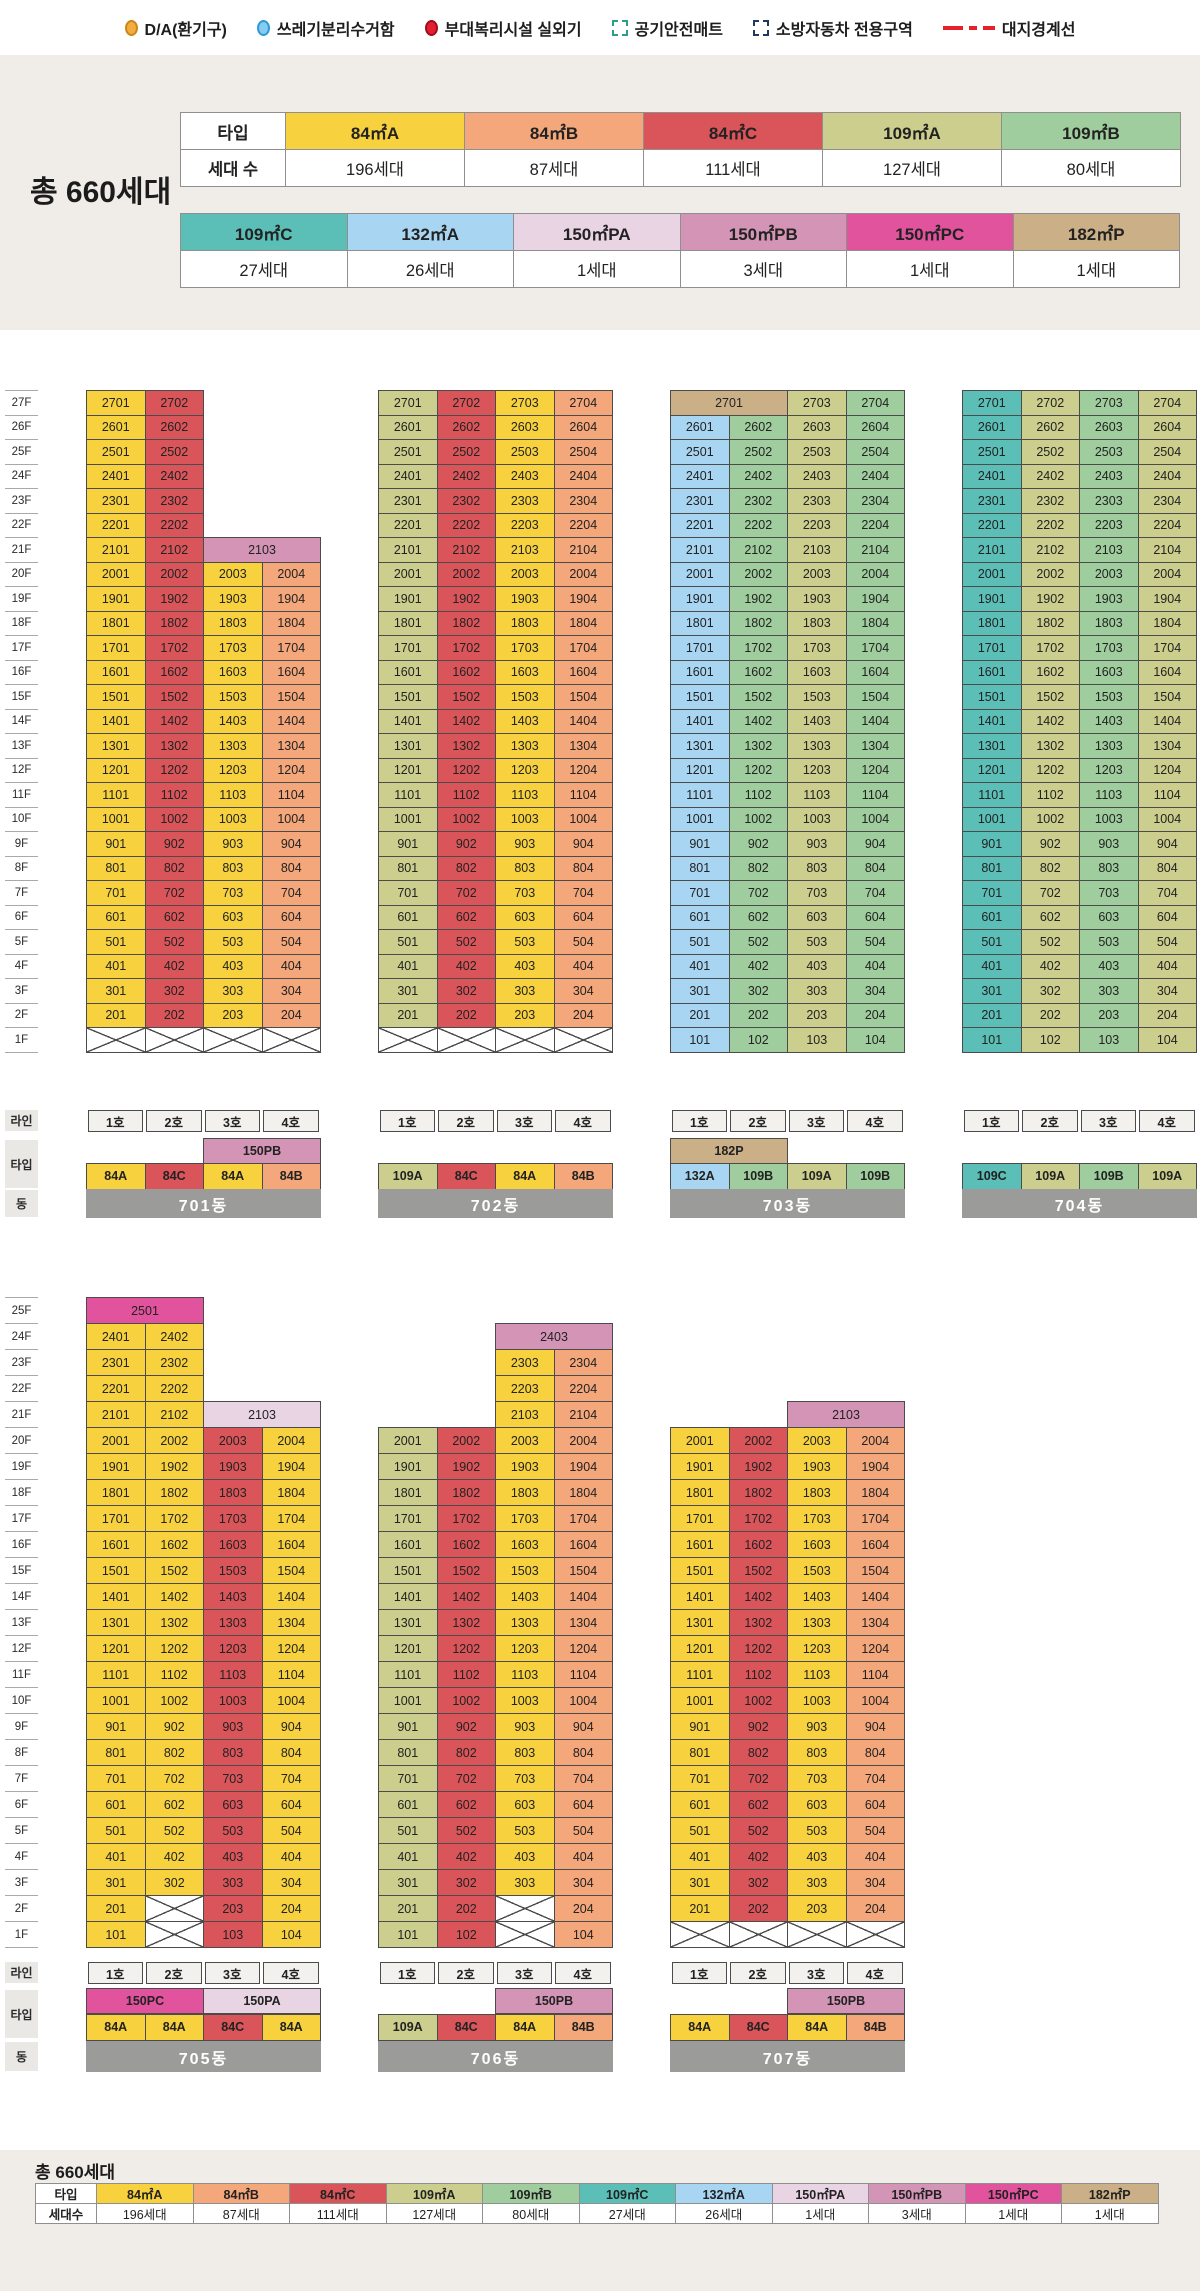 This screenshot has height=2291, width=1200. What do you see at coordinates (583, 1121) in the screenshot?
I see `line-header: 4호` at bounding box center [583, 1121].